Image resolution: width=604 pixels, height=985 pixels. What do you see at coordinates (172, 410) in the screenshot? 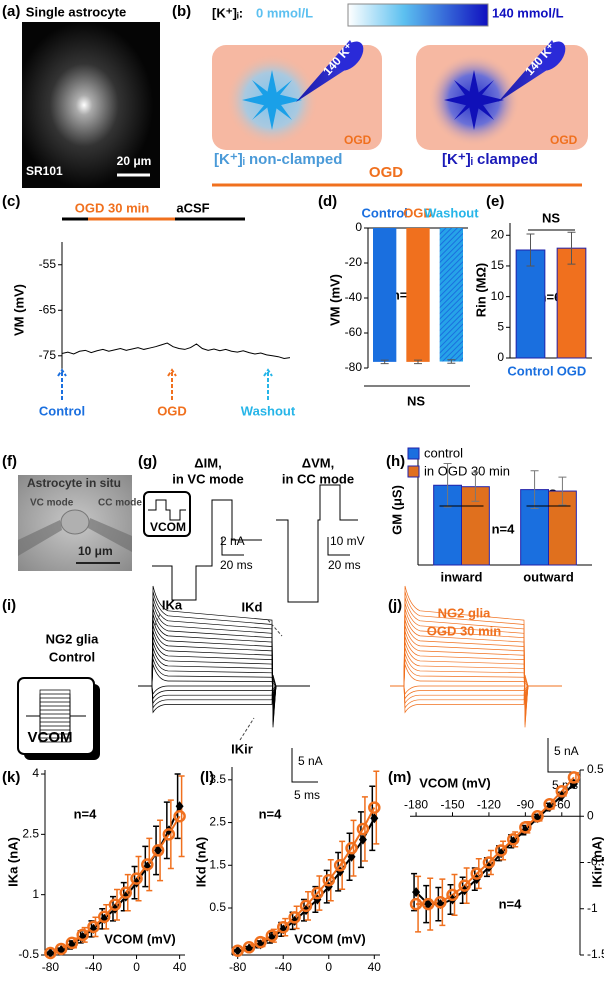
I see `annotation: OGD` at bounding box center [172, 410].